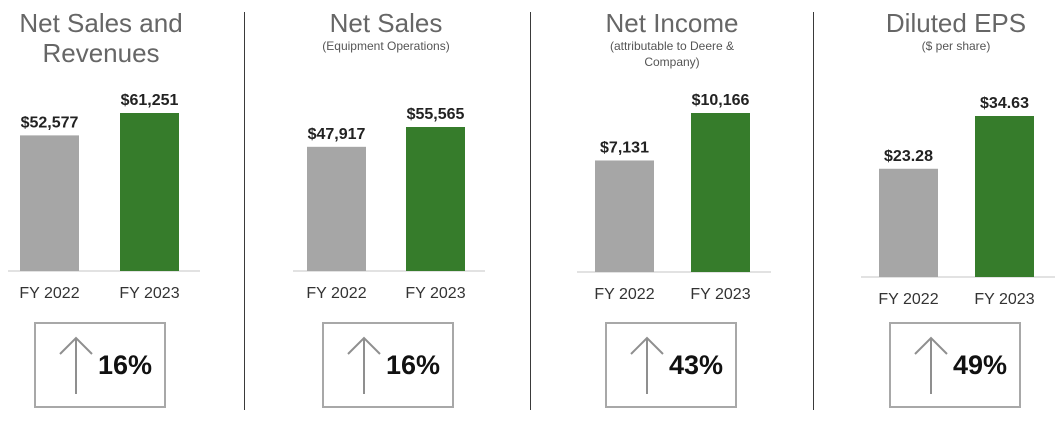 The height and width of the screenshot is (424, 1058). Describe the element at coordinates (956, 46) in the screenshot. I see `chart-subtitle: ($ per share)` at that location.